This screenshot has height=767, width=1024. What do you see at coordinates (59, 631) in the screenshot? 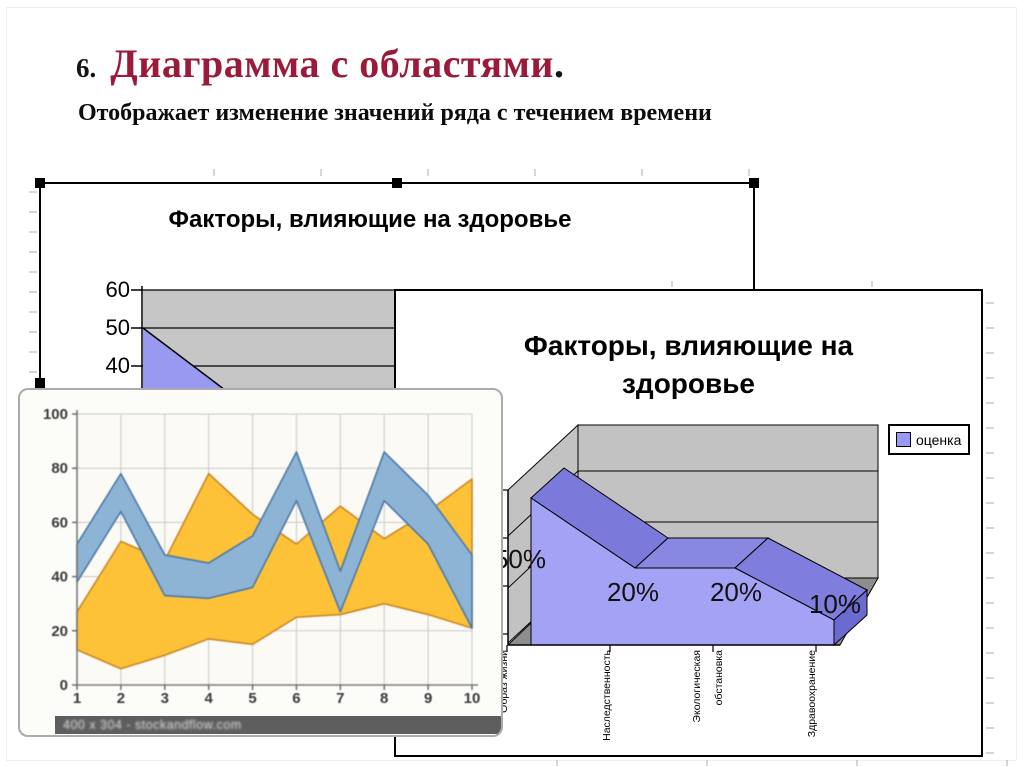
I see `pic-ytick-label: 20` at bounding box center [59, 631].